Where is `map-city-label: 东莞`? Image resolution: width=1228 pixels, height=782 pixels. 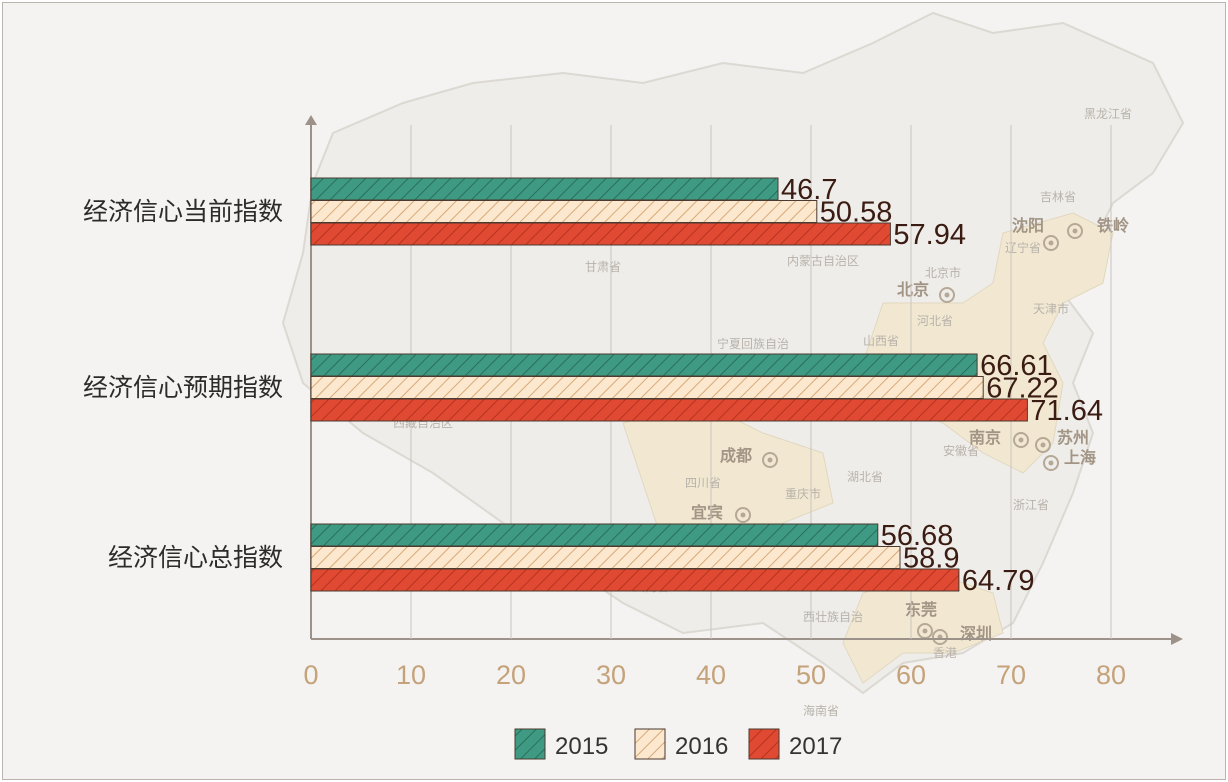
map-city-label: 东莞 is located at coordinates (921, 609).